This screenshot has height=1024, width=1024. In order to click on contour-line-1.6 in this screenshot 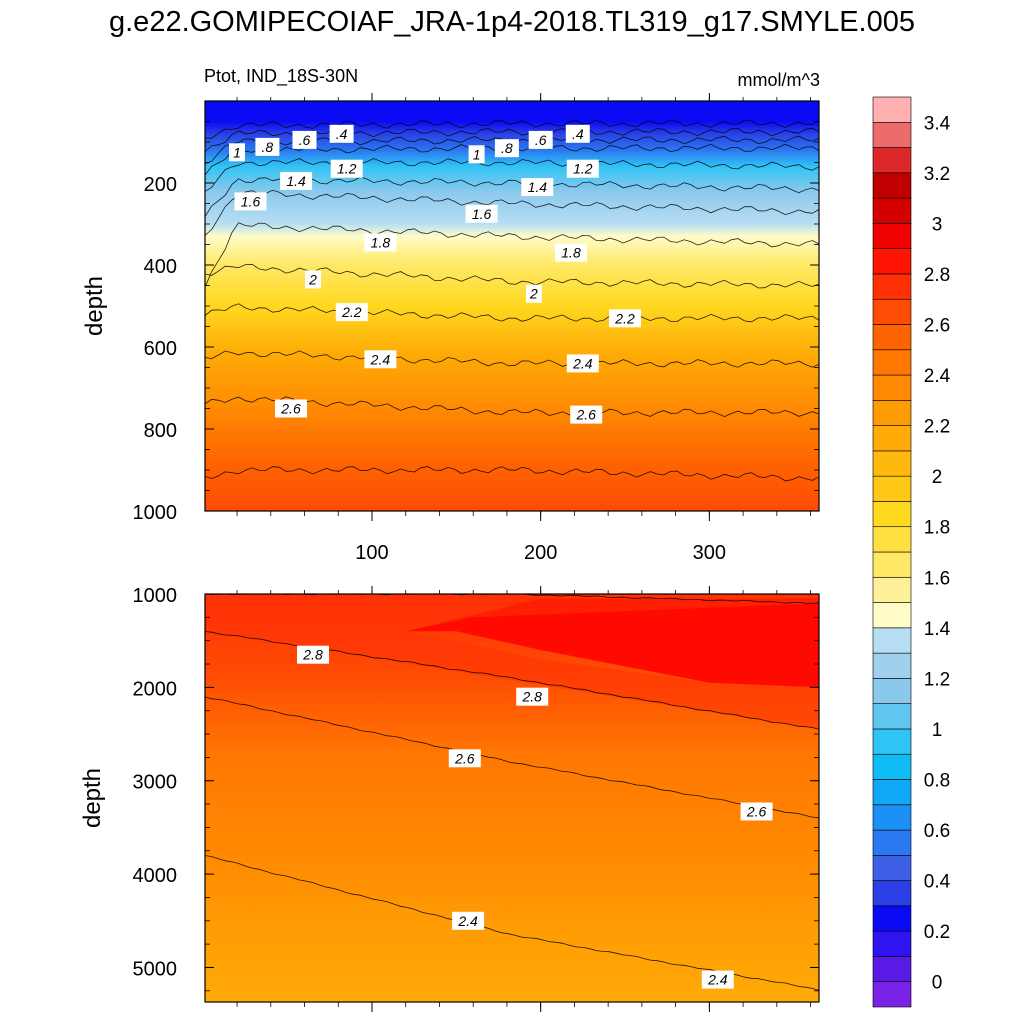, I will do `click(512, 212)`.